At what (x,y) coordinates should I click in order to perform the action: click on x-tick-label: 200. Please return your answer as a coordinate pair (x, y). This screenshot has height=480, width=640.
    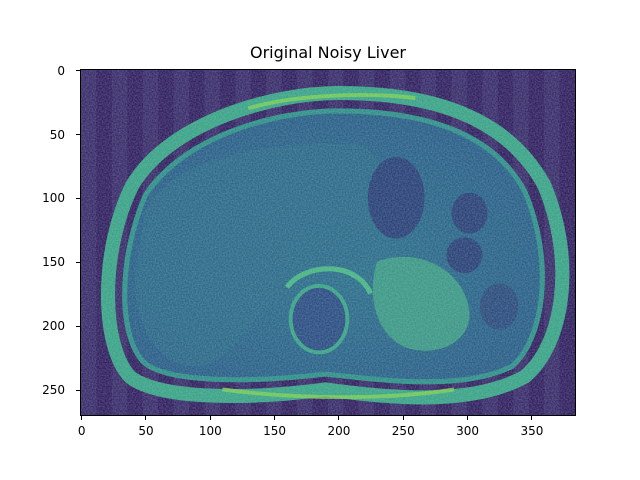
    Looking at the image, I should click on (339, 431).